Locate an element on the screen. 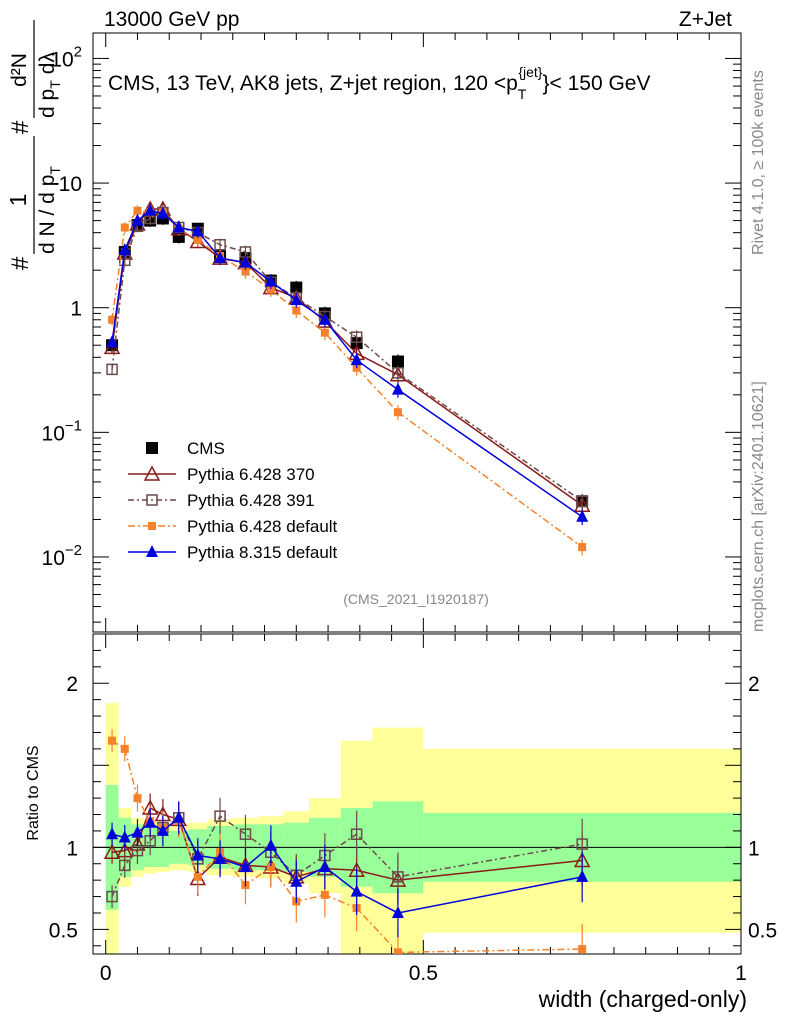  svg-text: d²N is located at coordinates (19, 70).